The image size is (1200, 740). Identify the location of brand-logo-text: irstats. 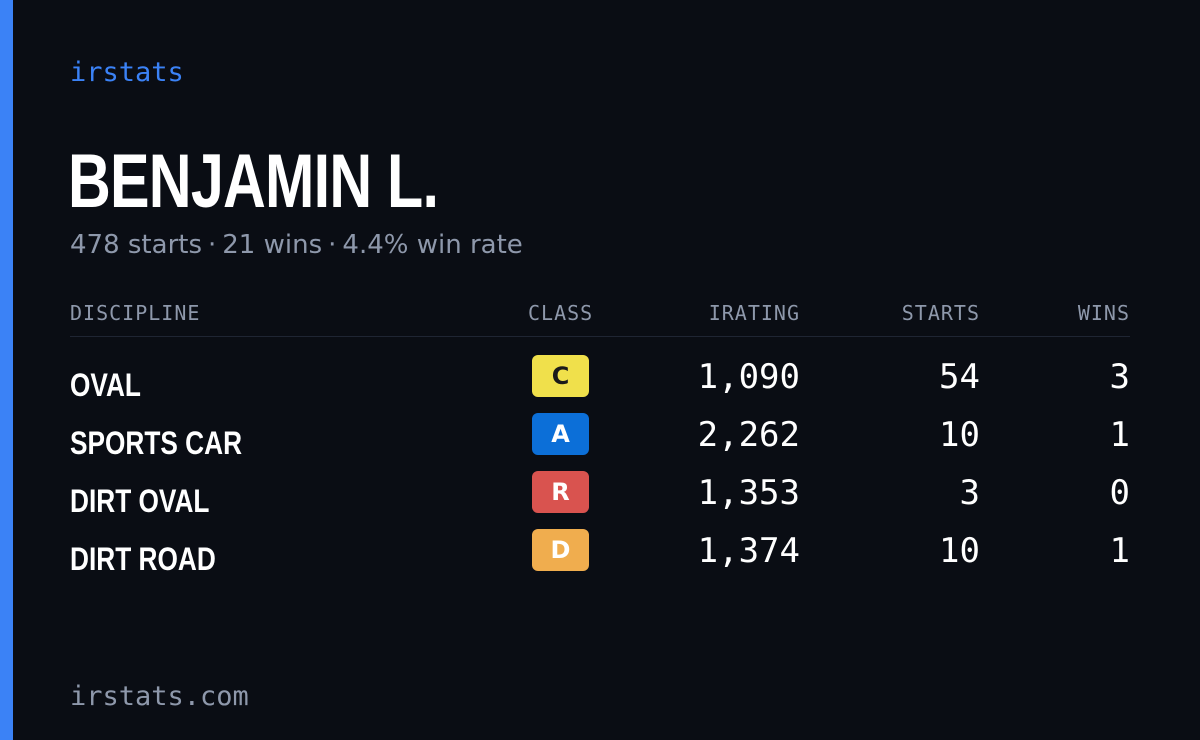
(127, 72).